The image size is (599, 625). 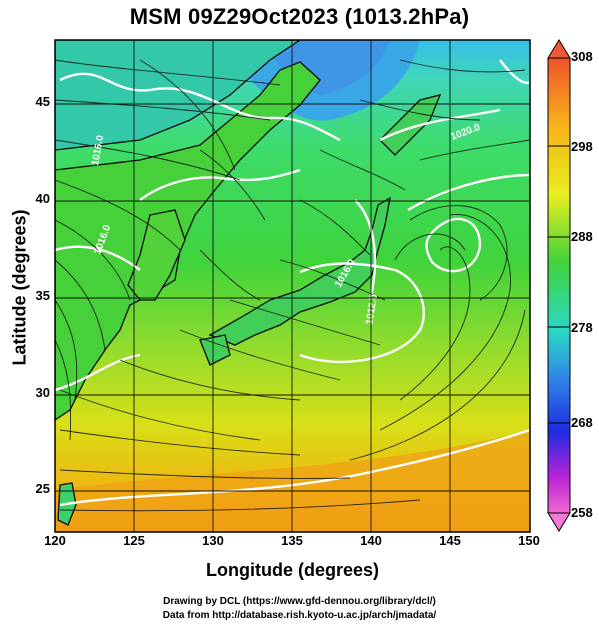 I want to click on y-tick-label: 45, so click(x=42, y=101).